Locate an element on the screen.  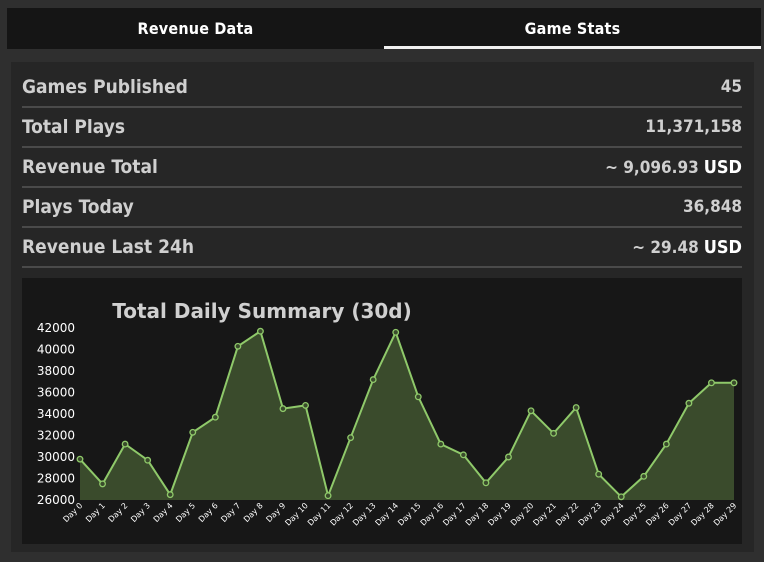
stat-value: 45 is located at coordinates (731, 87).